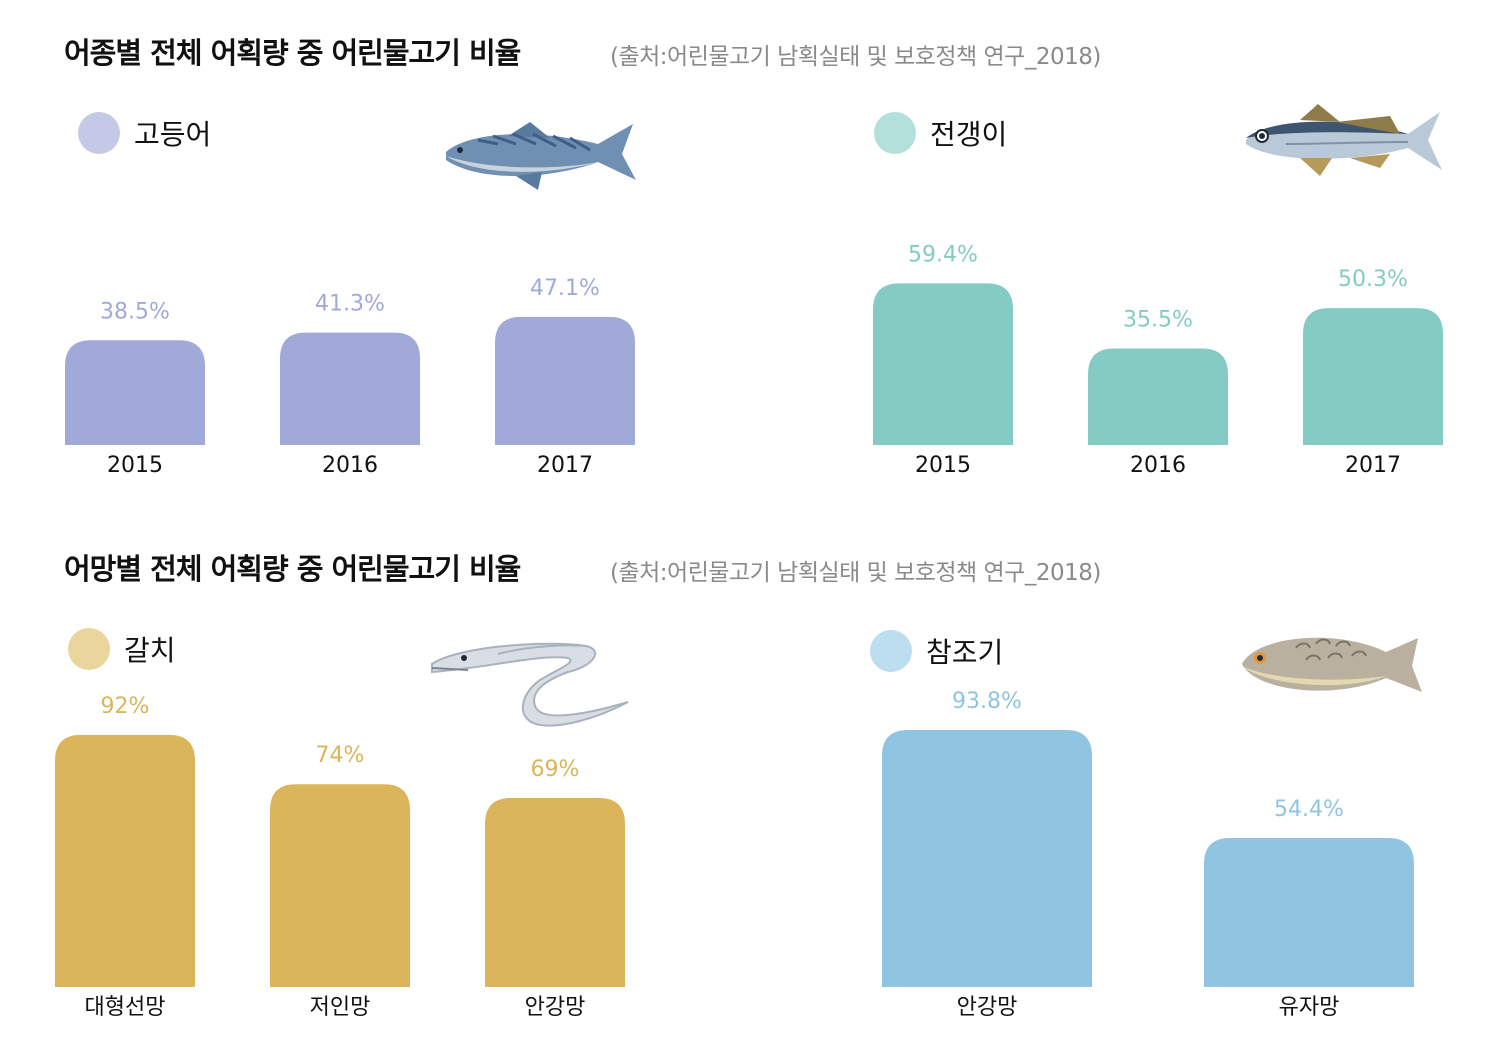 This screenshot has width=1512, height=1058. I want to click on bar-value-label: 41.3%, so click(350, 304).